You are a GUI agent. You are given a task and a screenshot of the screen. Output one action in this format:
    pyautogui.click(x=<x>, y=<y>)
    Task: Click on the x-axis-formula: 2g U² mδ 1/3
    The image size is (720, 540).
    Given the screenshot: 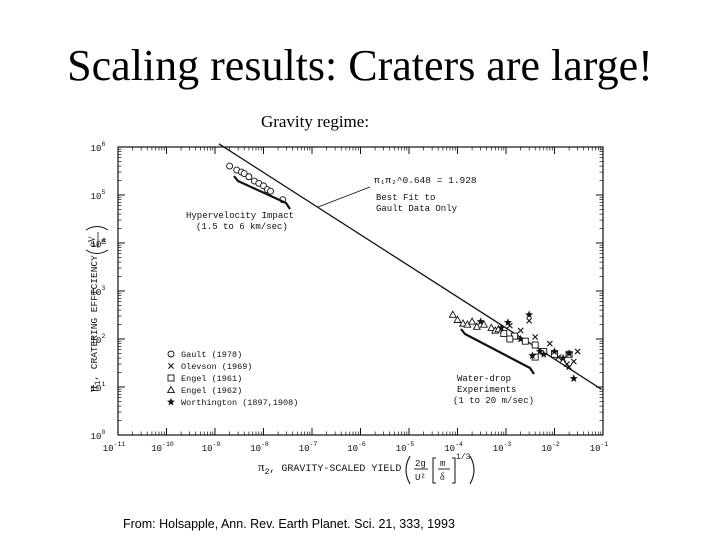 What is the action you would take?
    pyautogui.click(x=440, y=469)
    